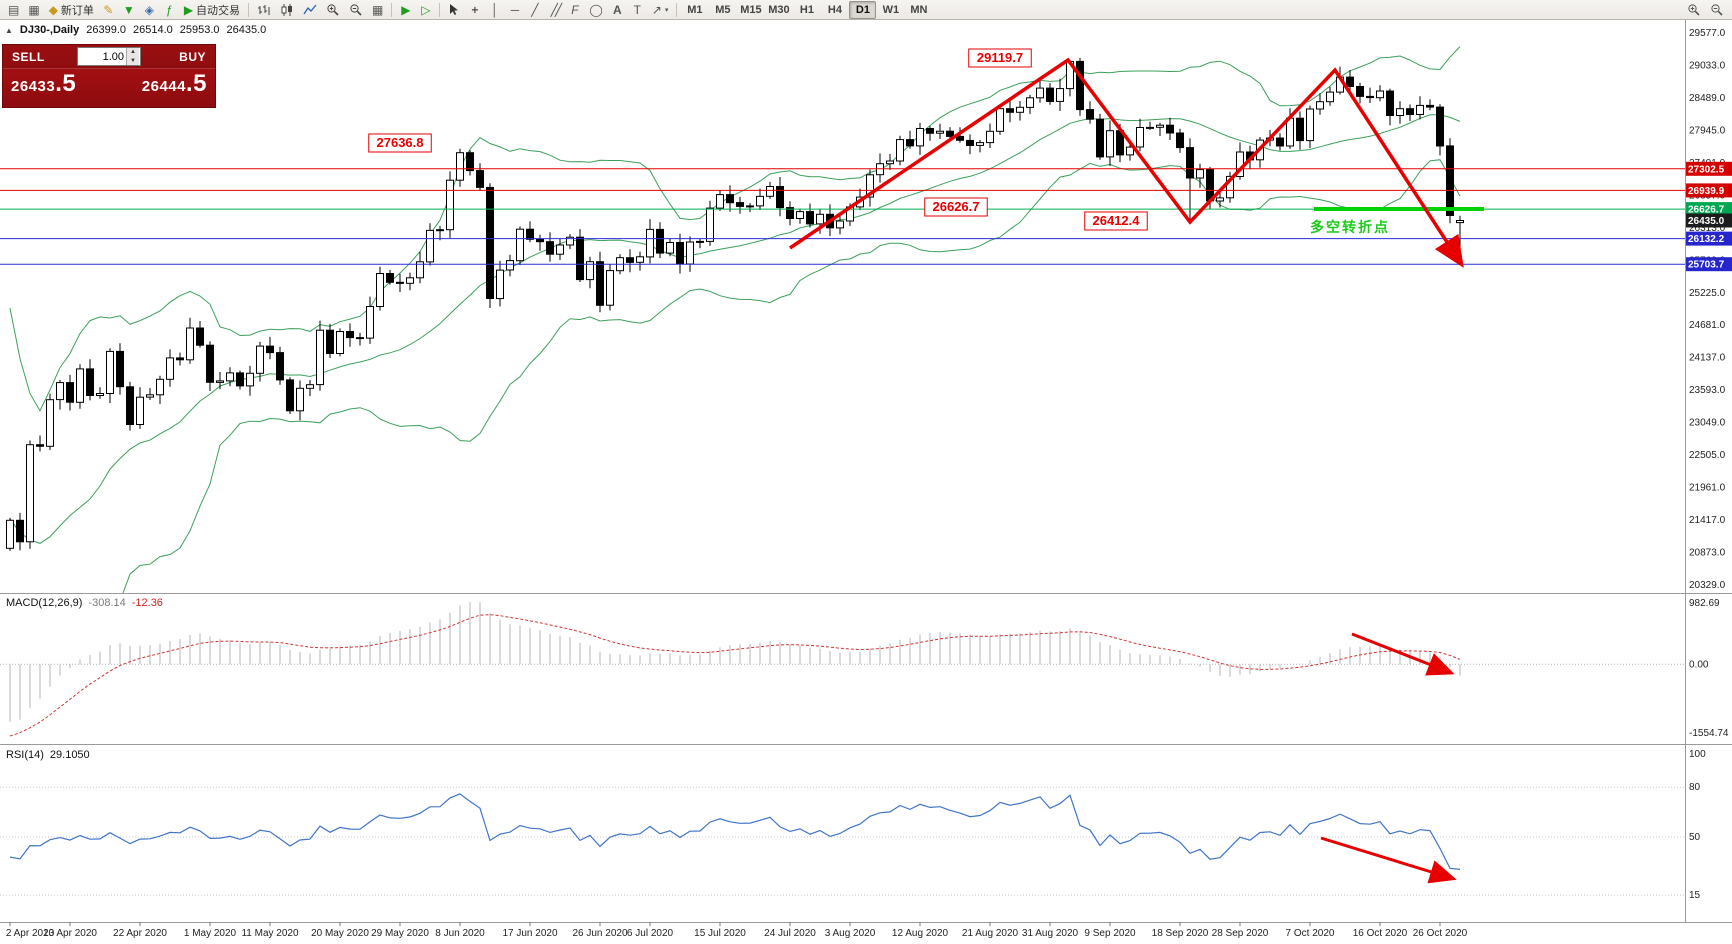 Image resolution: width=1732 pixels, height=944 pixels. Describe the element at coordinates (1310, 933) in the screenshot. I see `svg-text: 7 Oct 2020` at that location.